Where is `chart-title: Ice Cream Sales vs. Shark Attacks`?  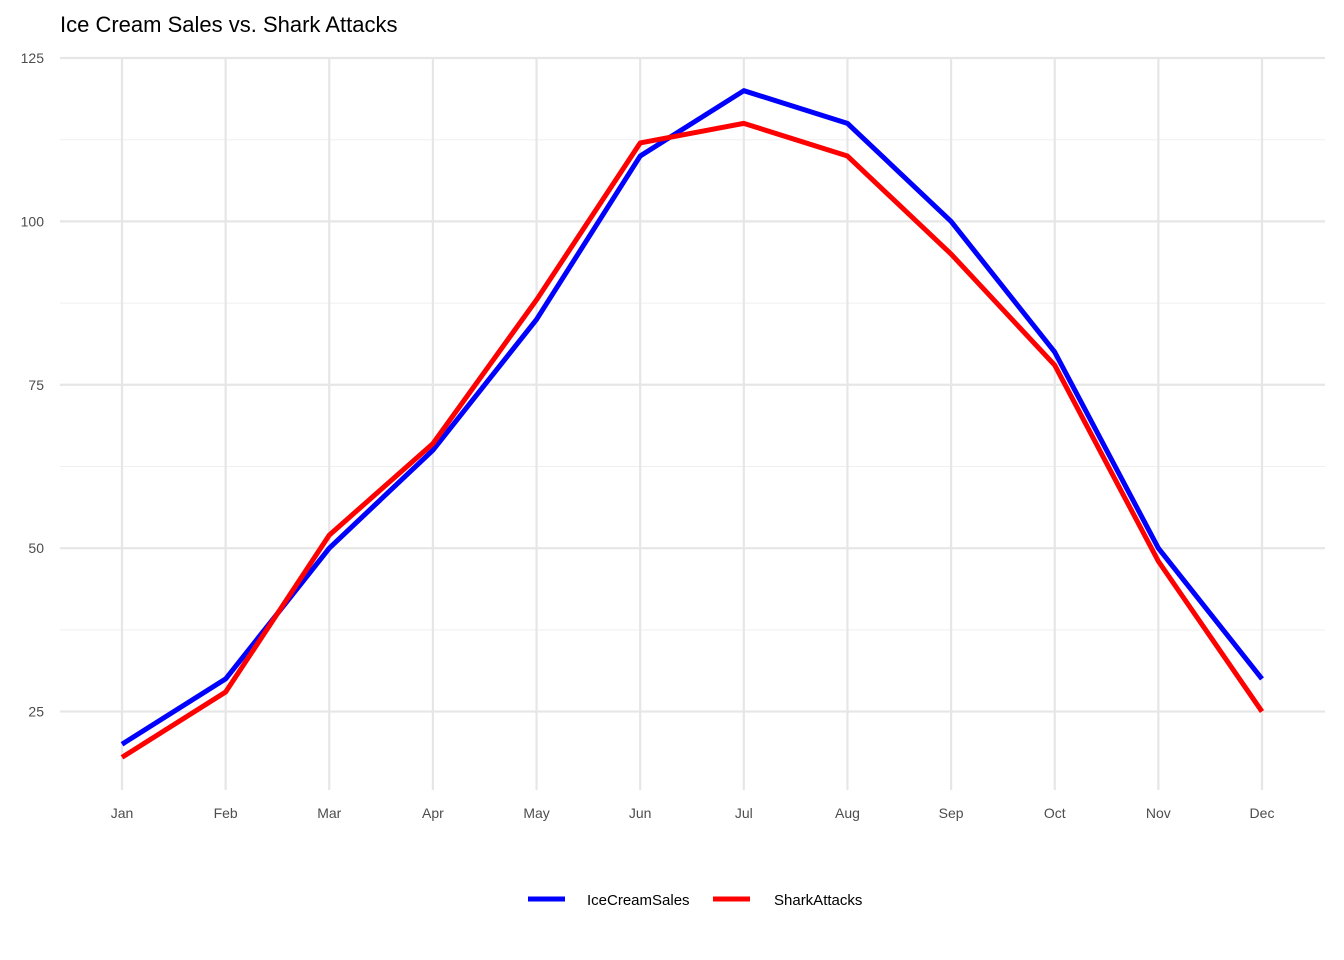 chart-title: Ice Cream Sales vs. Shark Attacks is located at coordinates (229, 24).